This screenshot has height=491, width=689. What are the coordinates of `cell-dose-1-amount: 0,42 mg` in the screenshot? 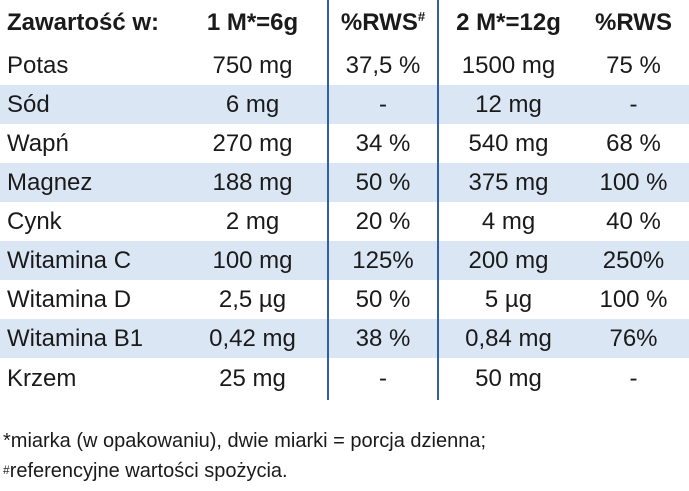 It's located at (253, 338).